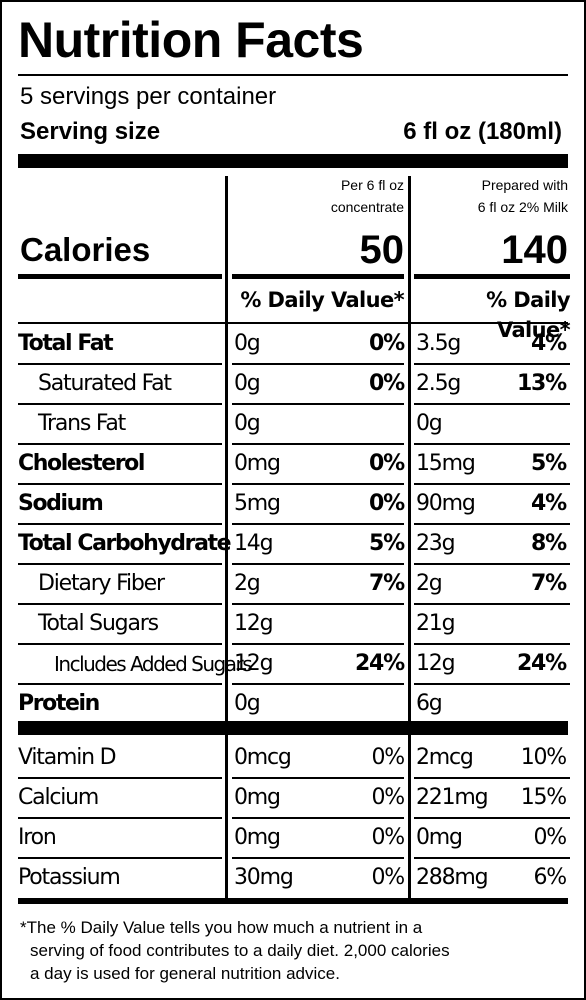 The height and width of the screenshot is (1000, 586). I want to click on daily-value-column-1: 7%, so click(387, 583).